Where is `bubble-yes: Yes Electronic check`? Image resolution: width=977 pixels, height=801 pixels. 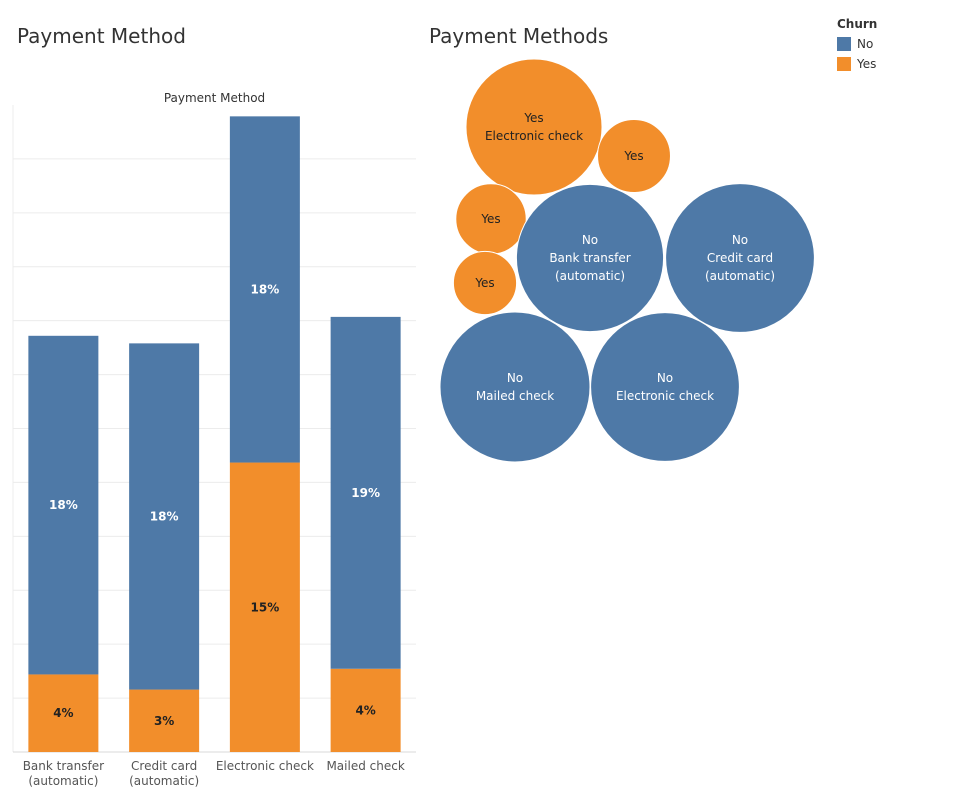
bubble-yes: Yes Electronic check is located at coordinates (534, 127).